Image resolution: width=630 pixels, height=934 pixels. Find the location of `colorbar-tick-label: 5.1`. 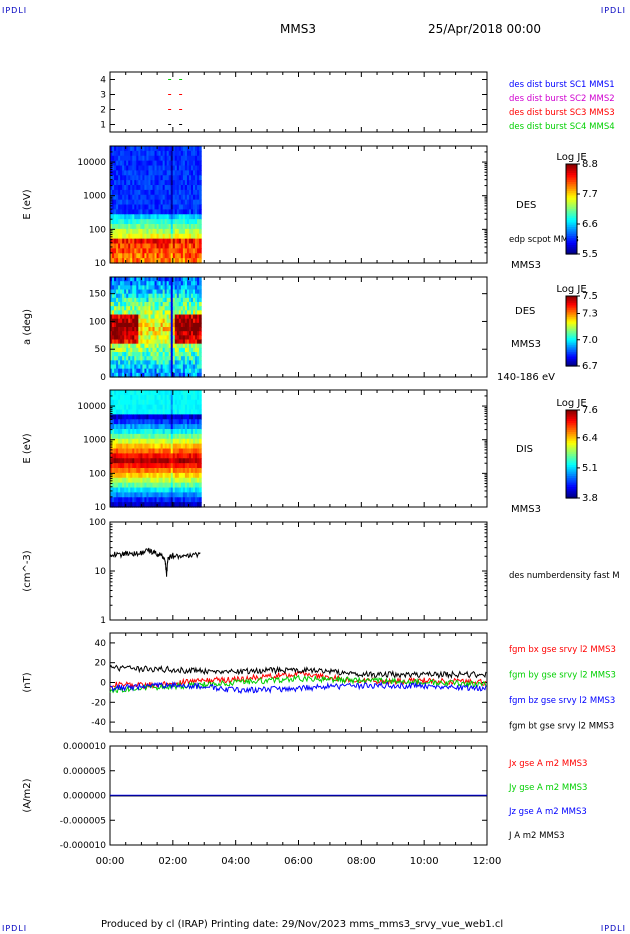

colorbar-tick-label: 5.1 is located at coordinates (590, 468).